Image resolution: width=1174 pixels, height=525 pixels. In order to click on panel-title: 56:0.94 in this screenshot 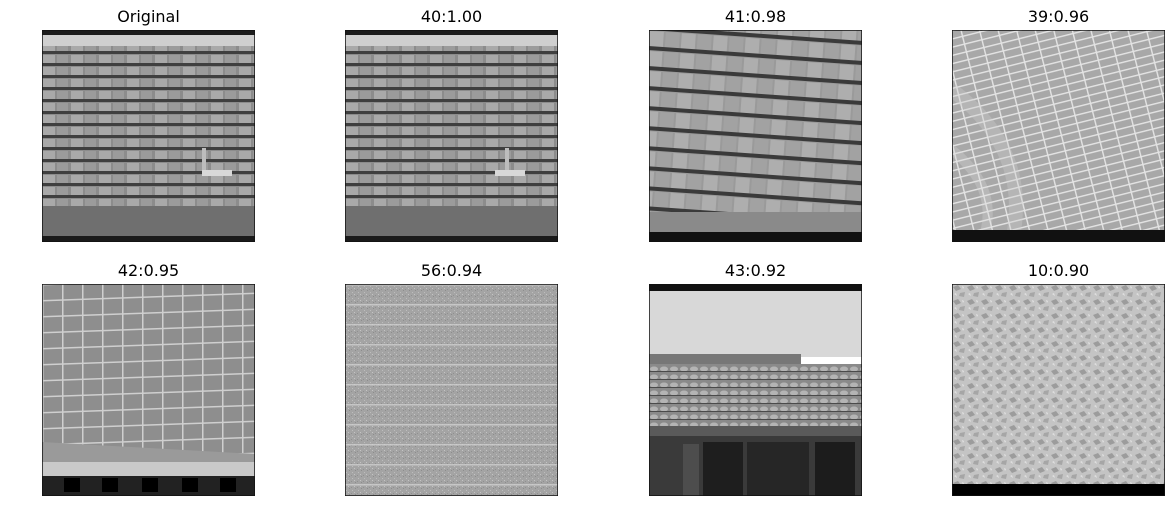, I will do `click(451, 270)`.